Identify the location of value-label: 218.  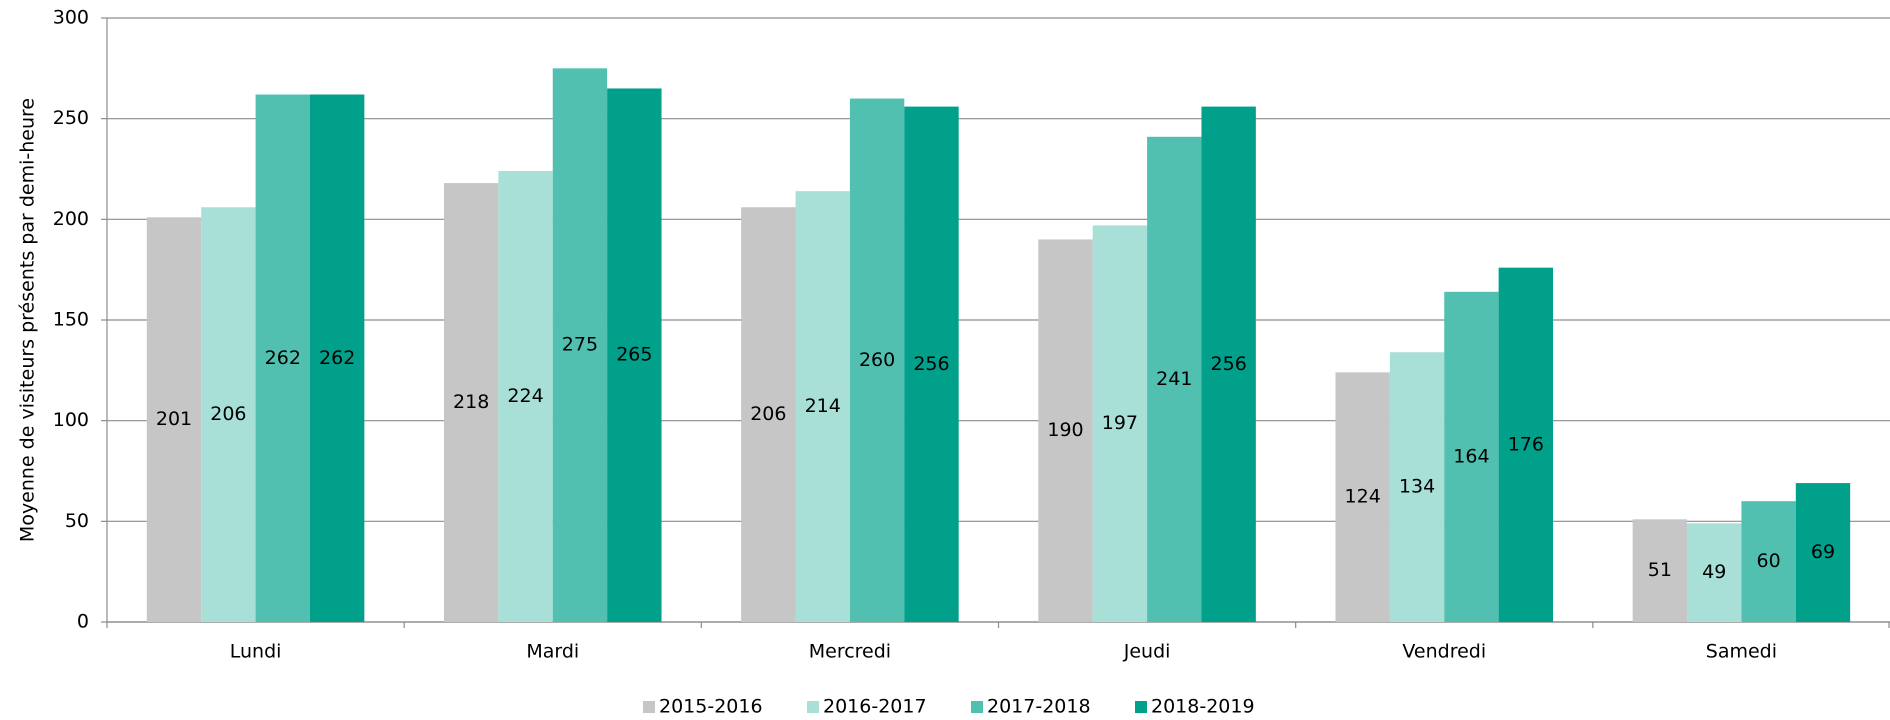
(471, 402).